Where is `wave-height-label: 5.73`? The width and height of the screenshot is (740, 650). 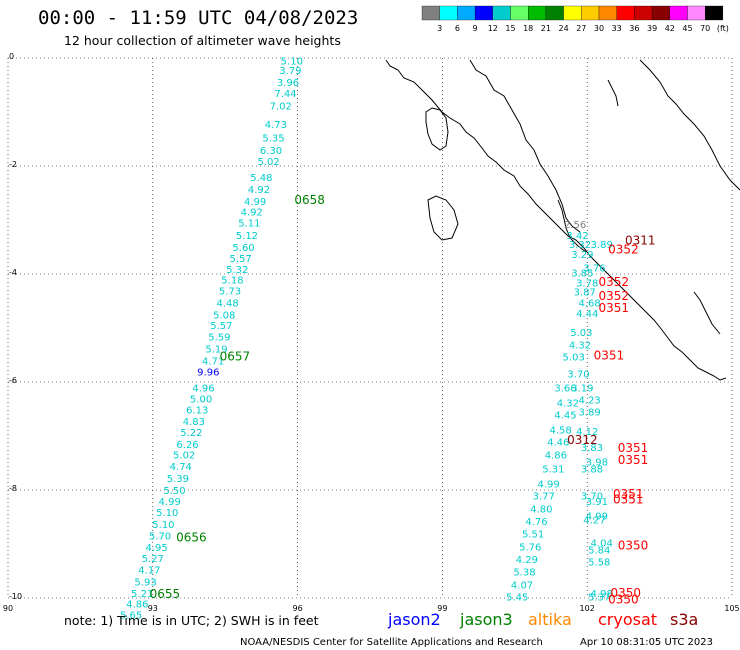 wave-height-label: 5.73 is located at coordinates (230, 292).